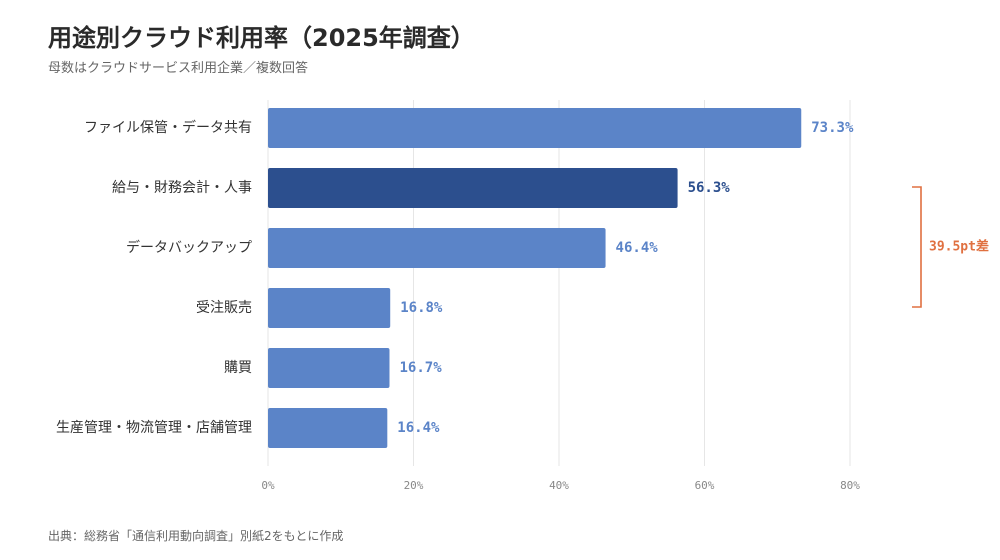 The height and width of the screenshot is (560, 1000). Describe the element at coordinates (637, 248) in the screenshot. I see `value-label: 46.4%` at that location.